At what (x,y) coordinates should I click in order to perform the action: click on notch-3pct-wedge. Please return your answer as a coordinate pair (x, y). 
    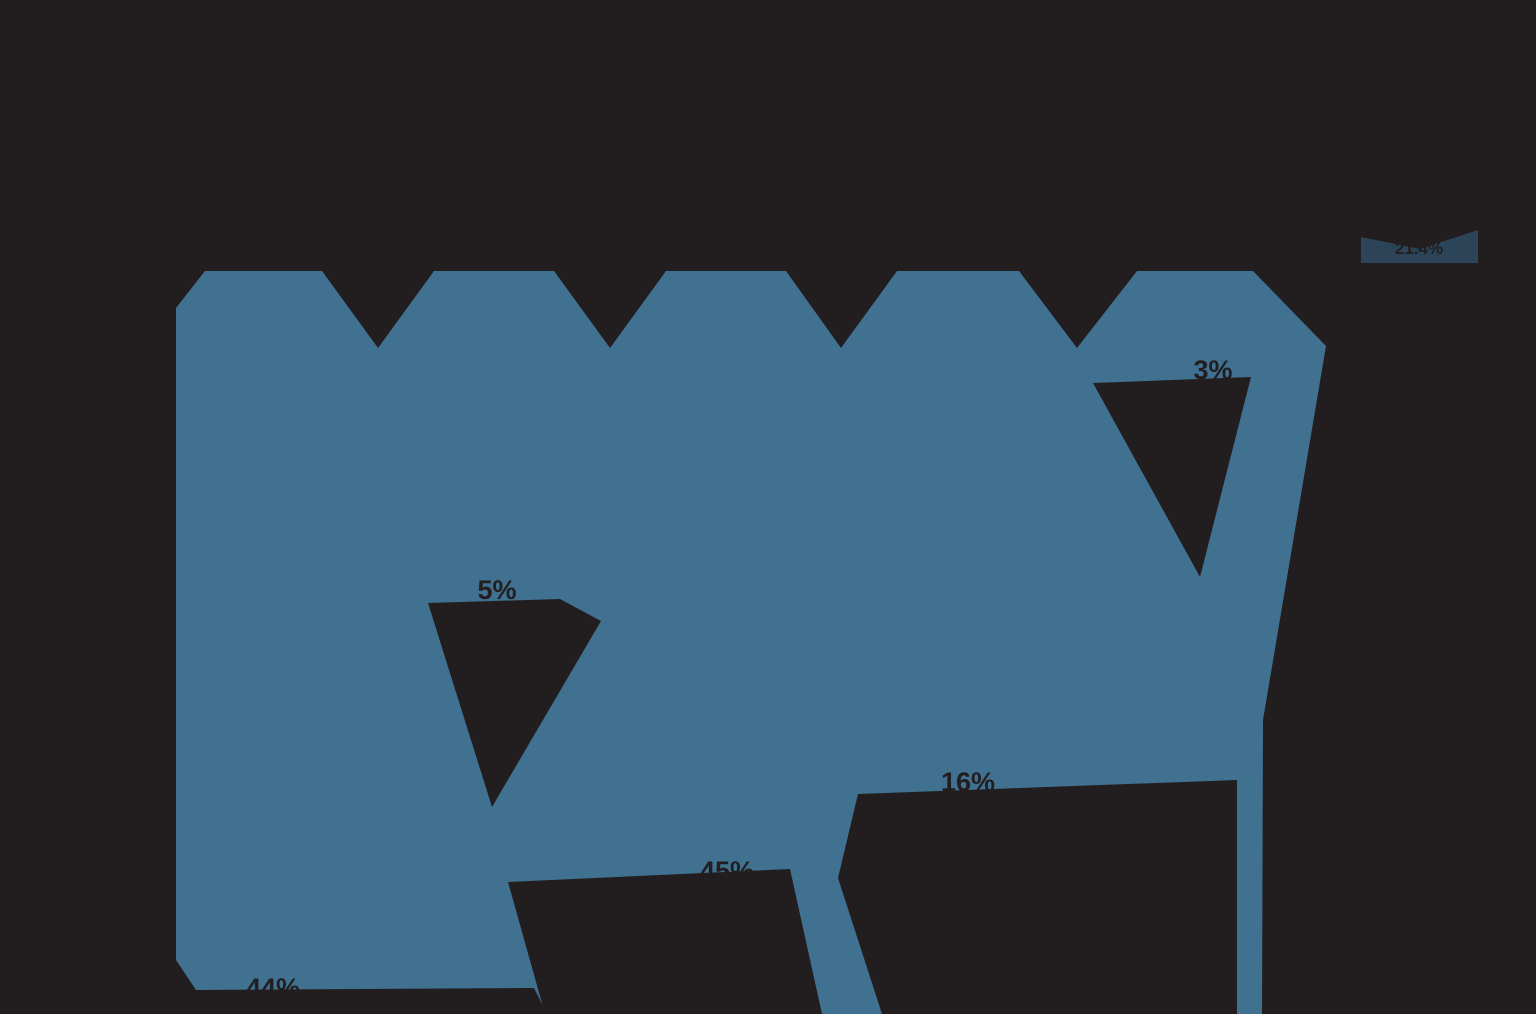
    Looking at the image, I should click on (1172, 477).